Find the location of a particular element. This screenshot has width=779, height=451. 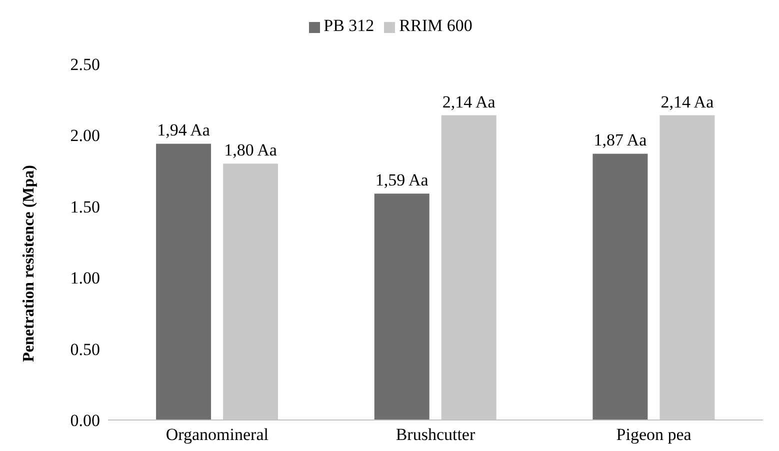

y-tick-label: 1.00 is located at coordinates (85, 278).